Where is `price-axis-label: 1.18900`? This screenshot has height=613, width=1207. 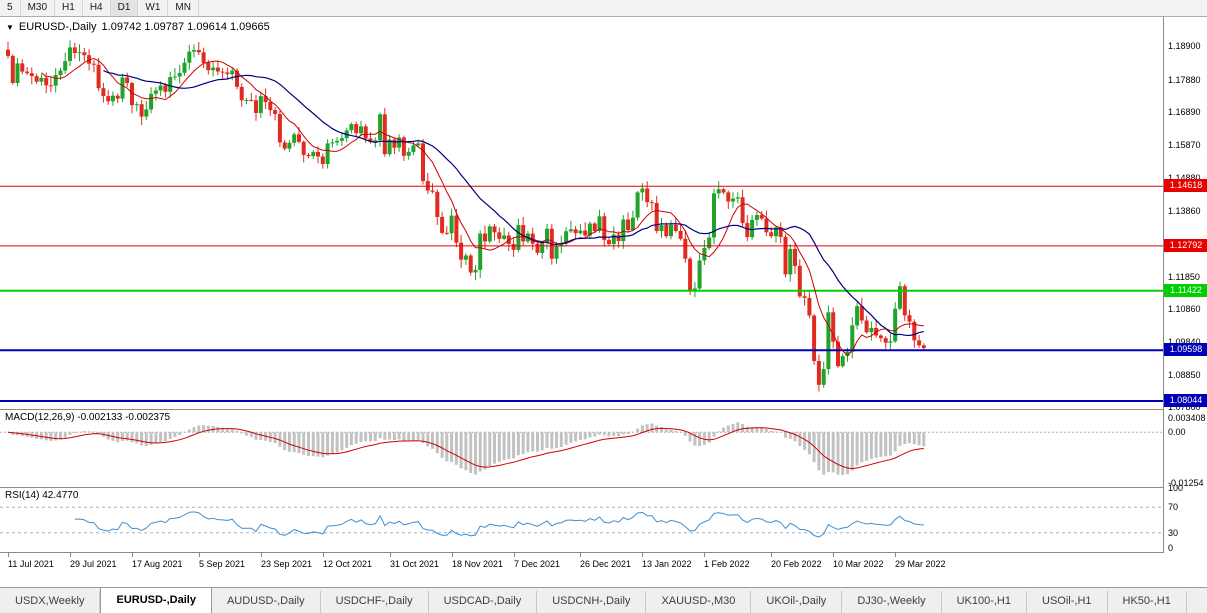 price-axis-label: 1.18900 is located at coordinates (1184, 46).